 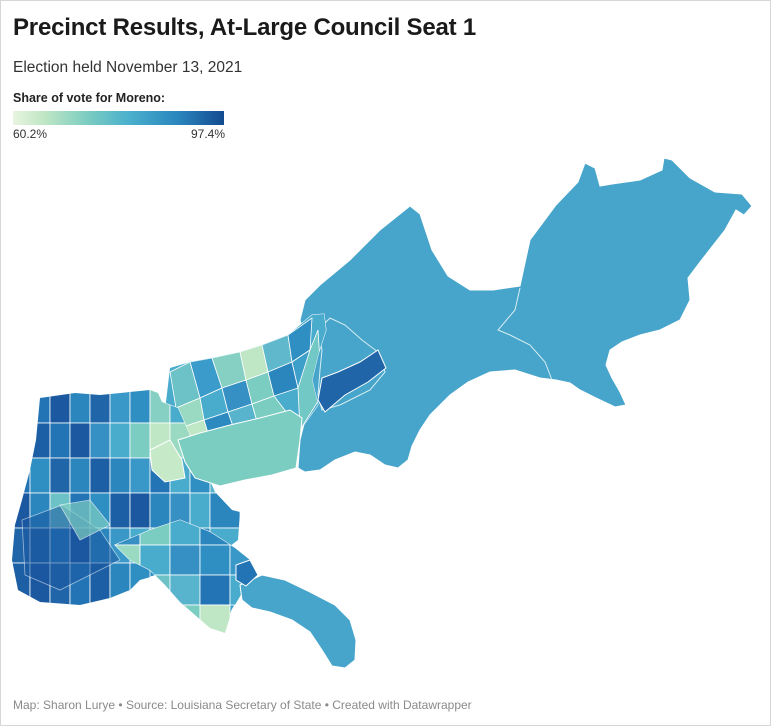 I want to click on chart-subtitle: Election held November 13, 2021, so click(x=128, y=67).